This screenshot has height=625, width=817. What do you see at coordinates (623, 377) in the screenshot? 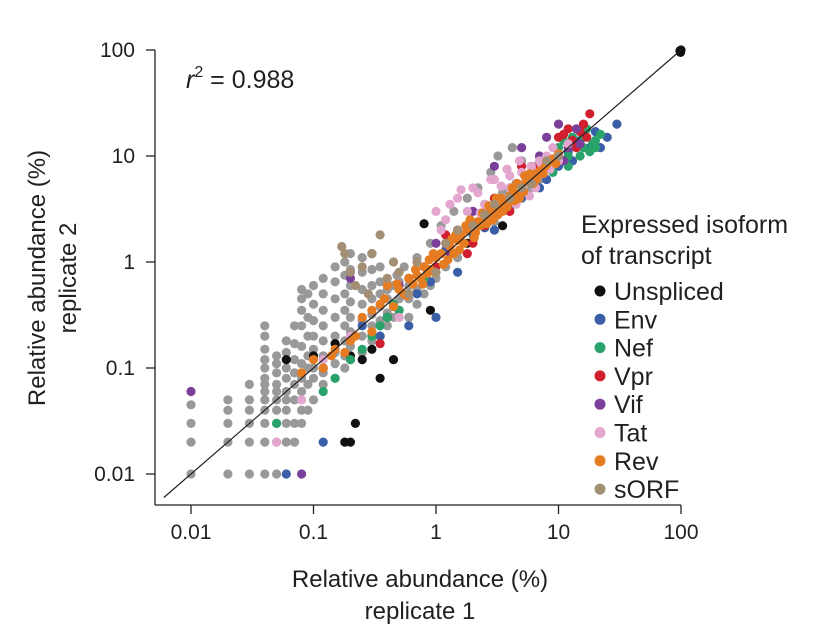
I see `legend-item-vpr: Vpr` at bounding box center [623, 377].